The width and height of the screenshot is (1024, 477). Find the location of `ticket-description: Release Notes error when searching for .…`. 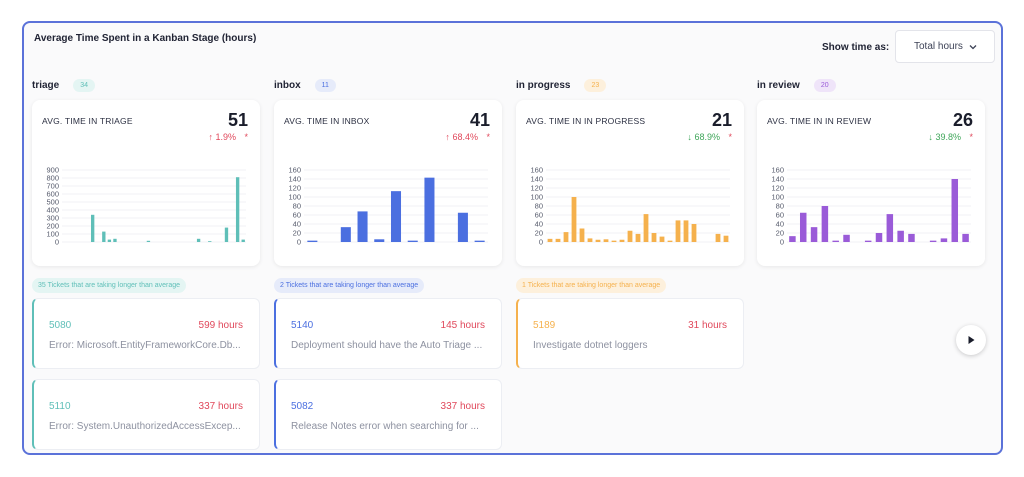

ticket-description: Release Notes error when searching for .… is located at coordinates (385, 426).